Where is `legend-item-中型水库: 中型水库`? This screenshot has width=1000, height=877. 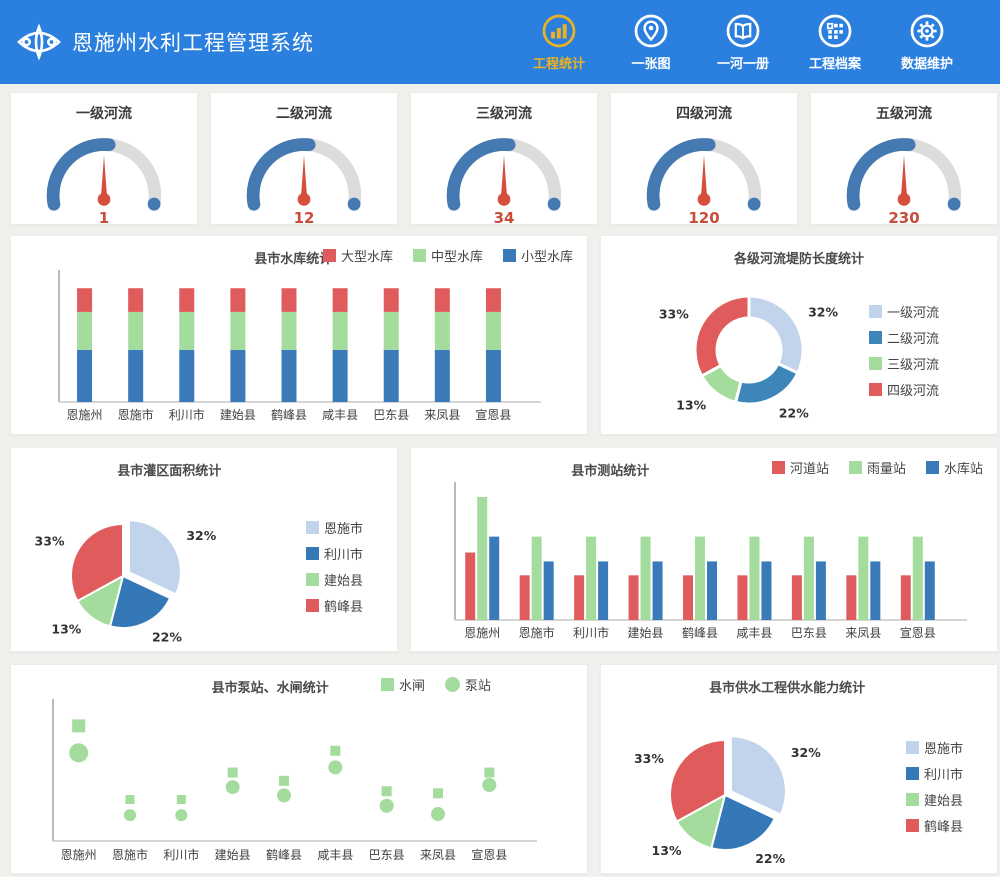 legend-item-中型水库: 中型水库 is located at coordinates (447, 255).